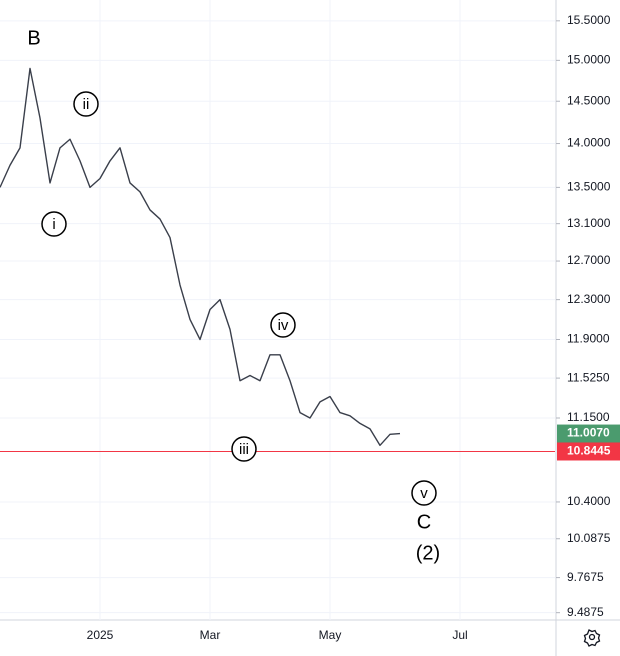 The image size is (620, 656). I want to click on wave-label: ii, so click(86, 104).